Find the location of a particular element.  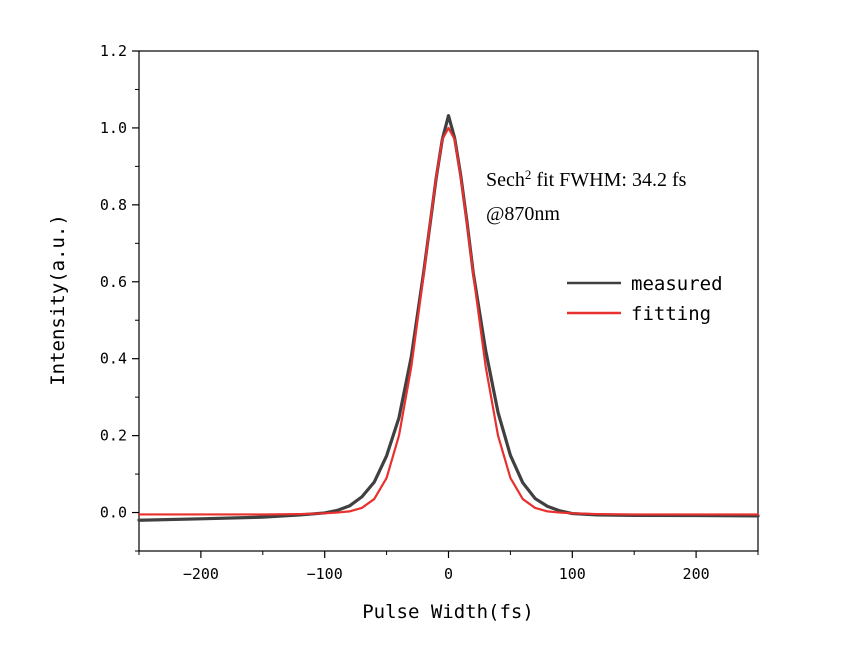

y-tick-label: 1.2 is located at coordinates (113, 51).